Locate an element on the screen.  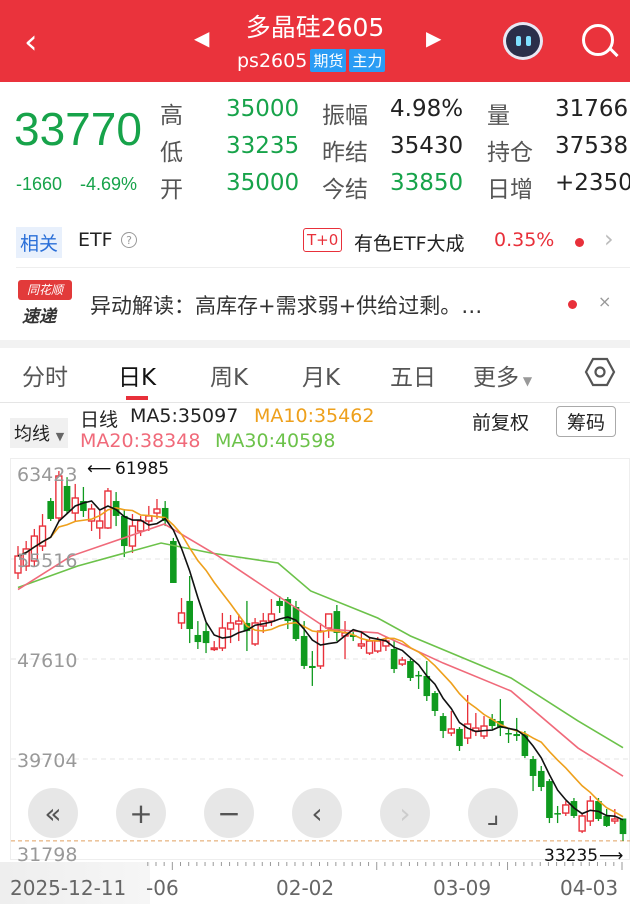
quote-label: 低 is located at coordinates (171, 153).